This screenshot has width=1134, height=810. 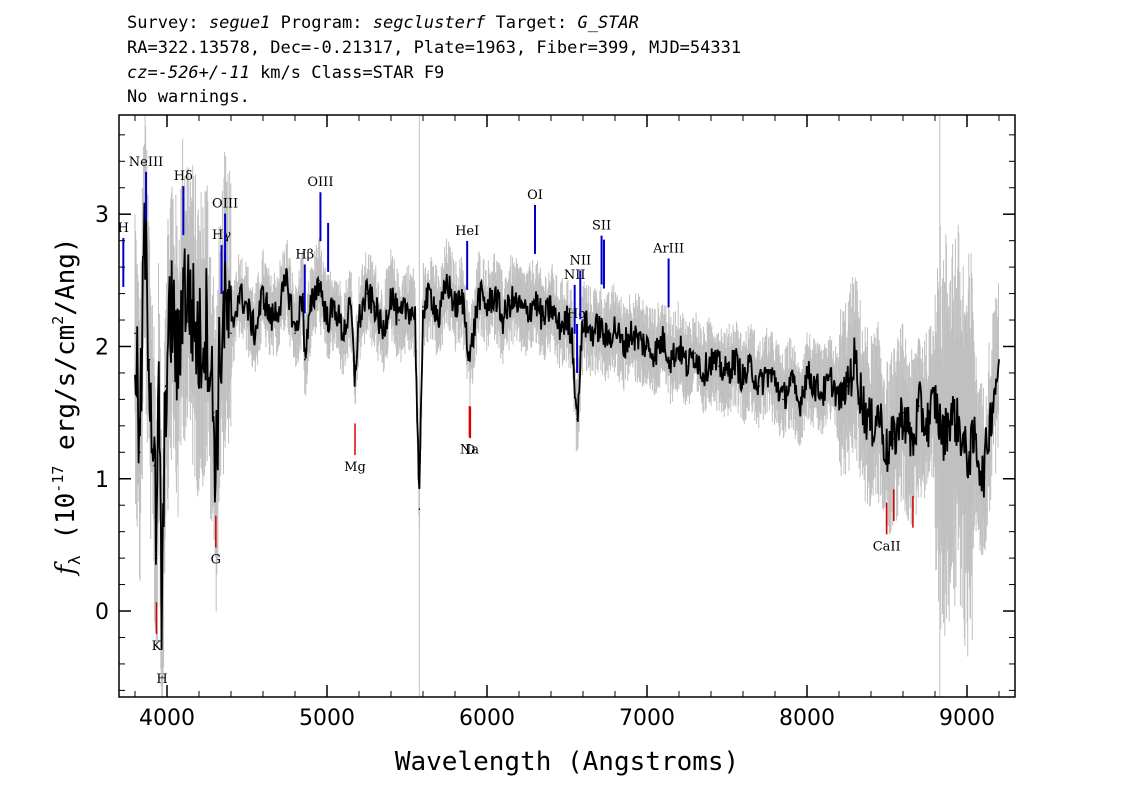 I want to click on y-tick-label: 3, so click(x=102, y=215).